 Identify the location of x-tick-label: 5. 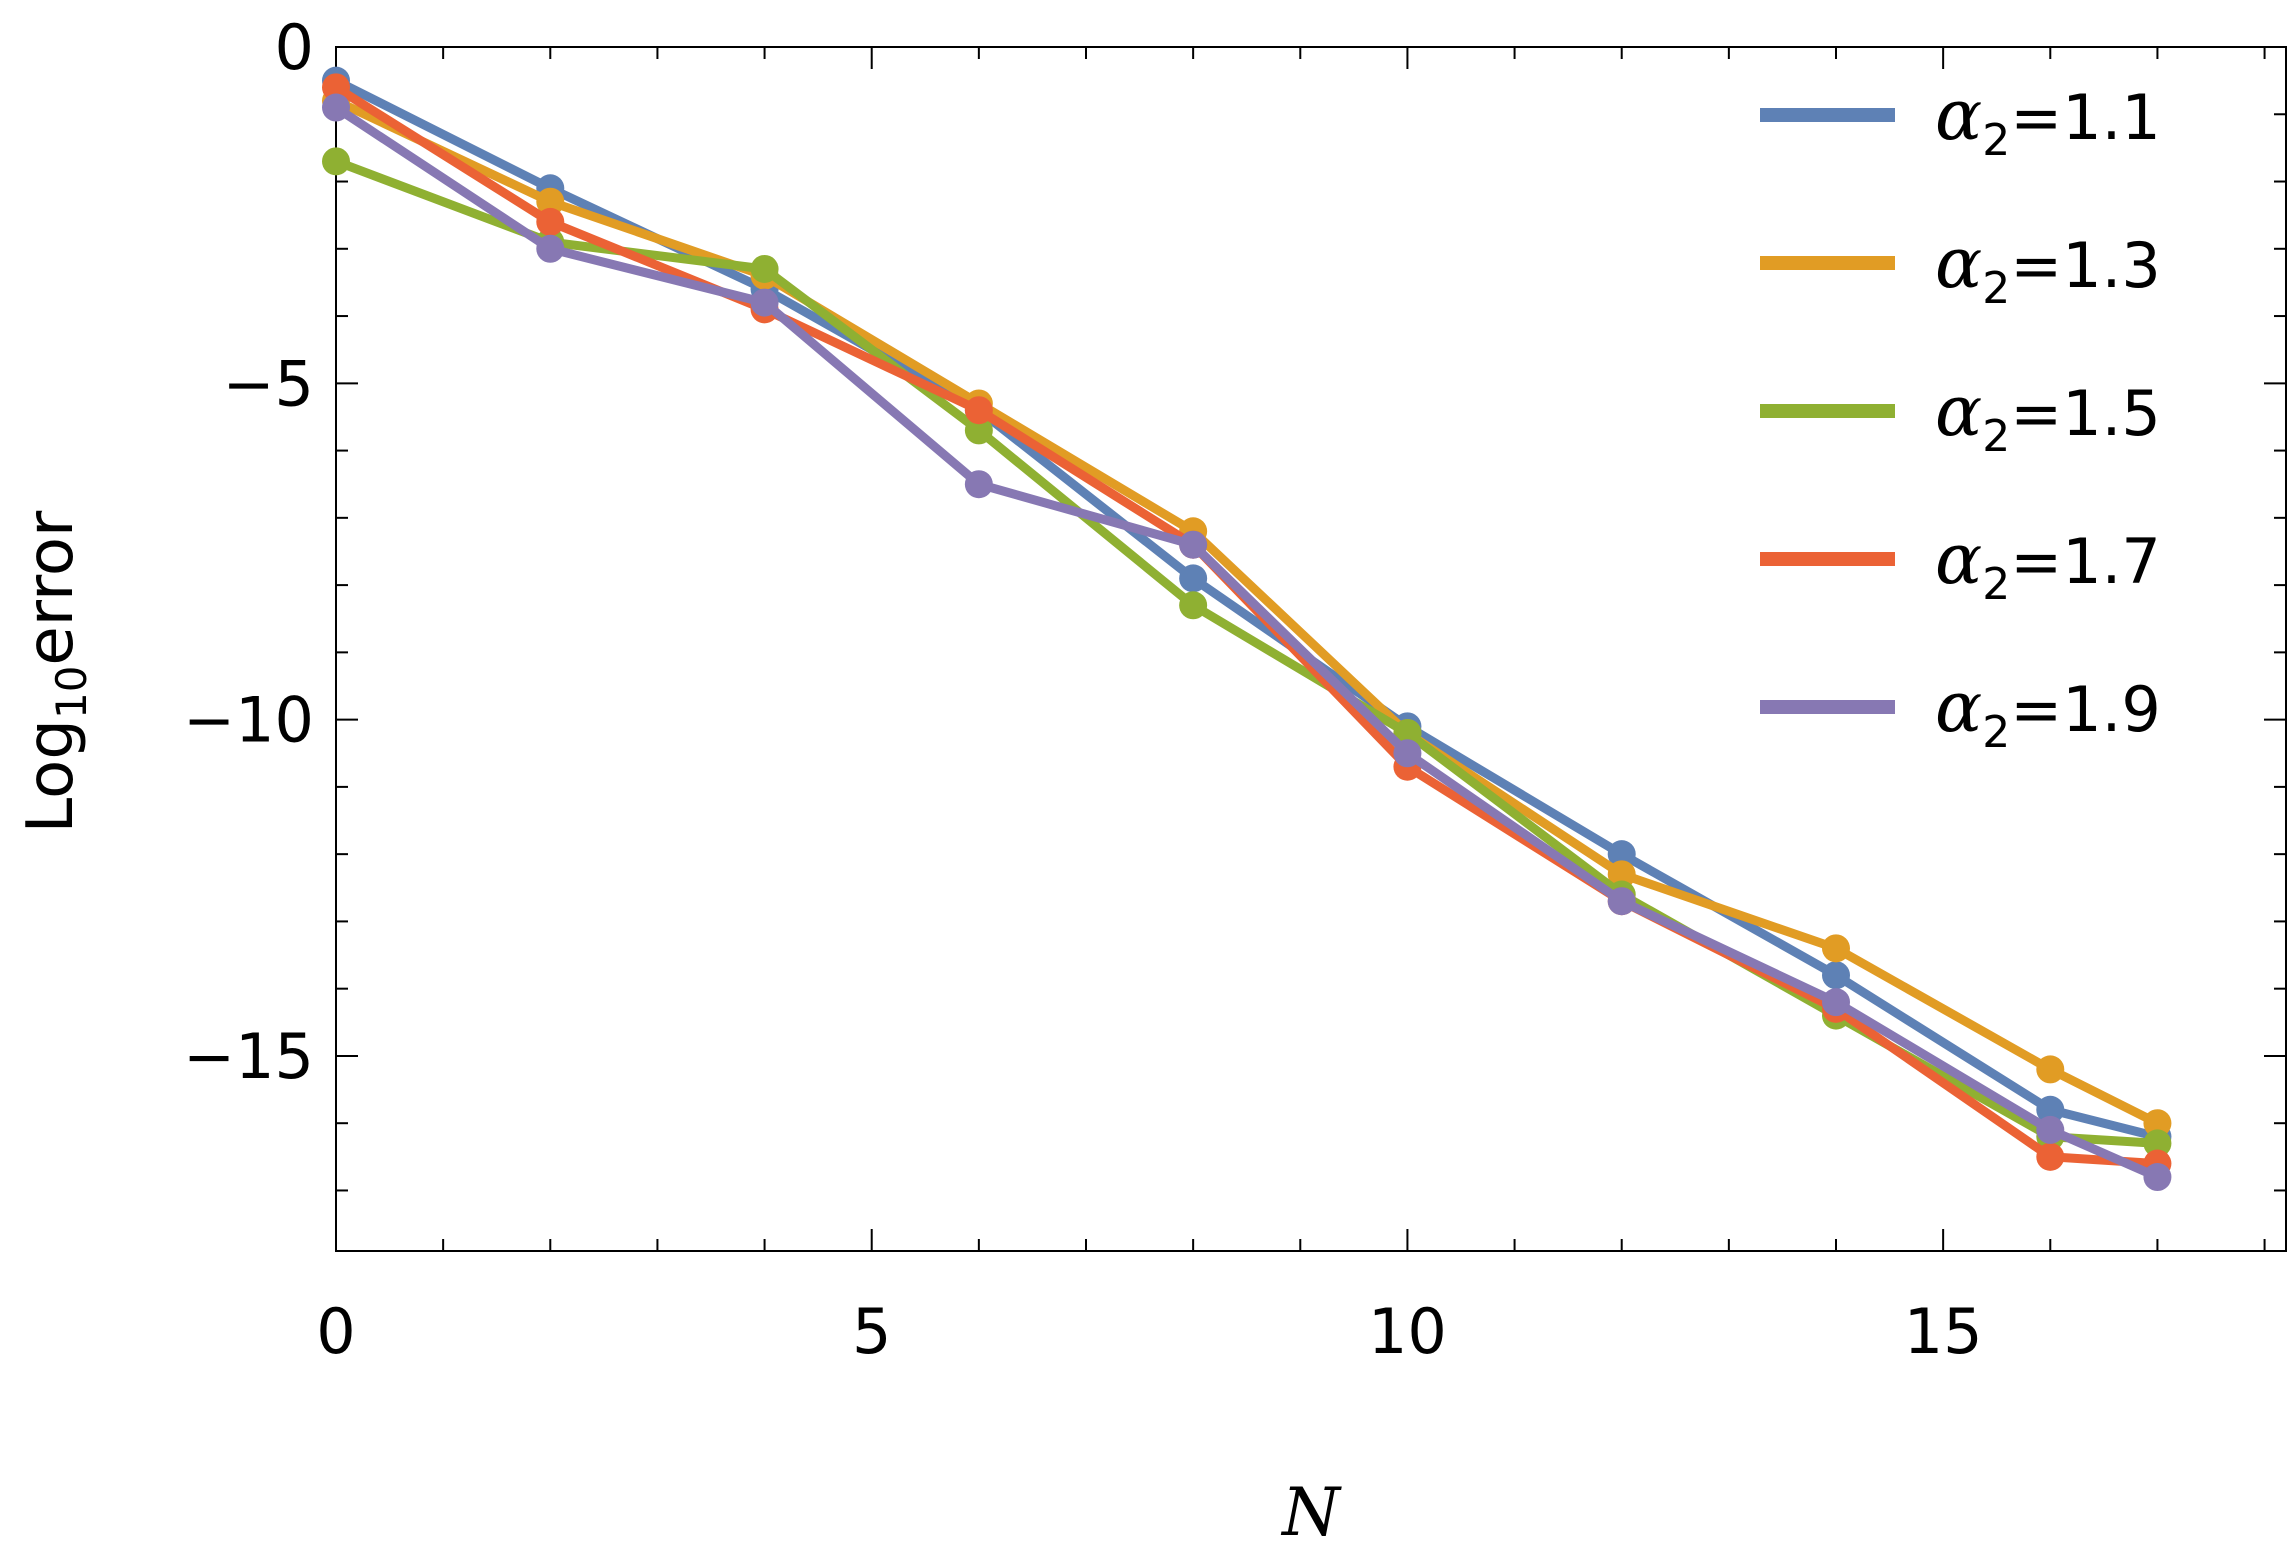
(871, 1331).